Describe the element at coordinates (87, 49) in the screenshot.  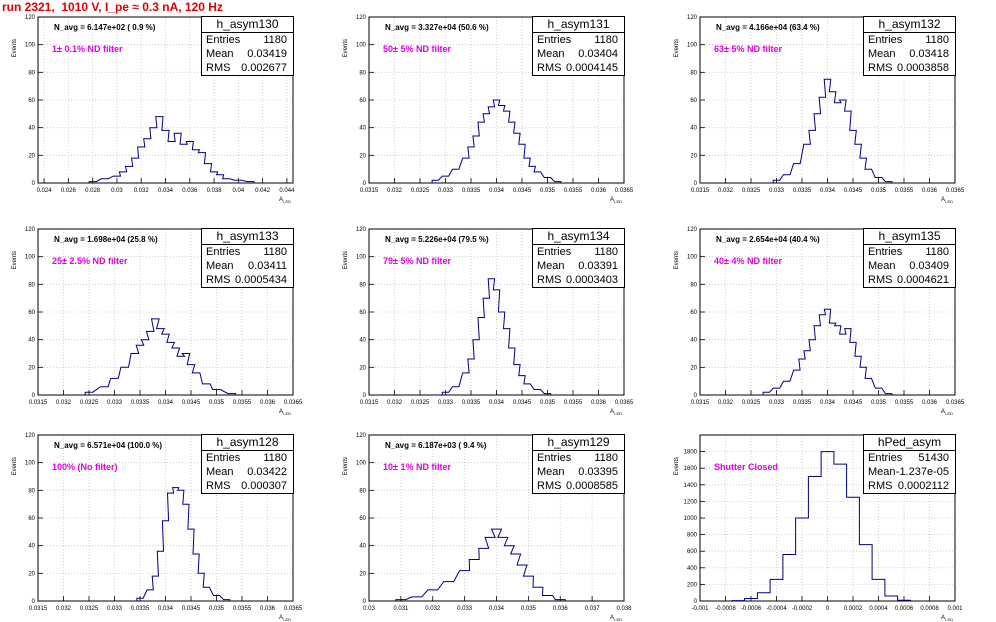
I see `filter-label: 1± 0.1% ND filter` at that location.